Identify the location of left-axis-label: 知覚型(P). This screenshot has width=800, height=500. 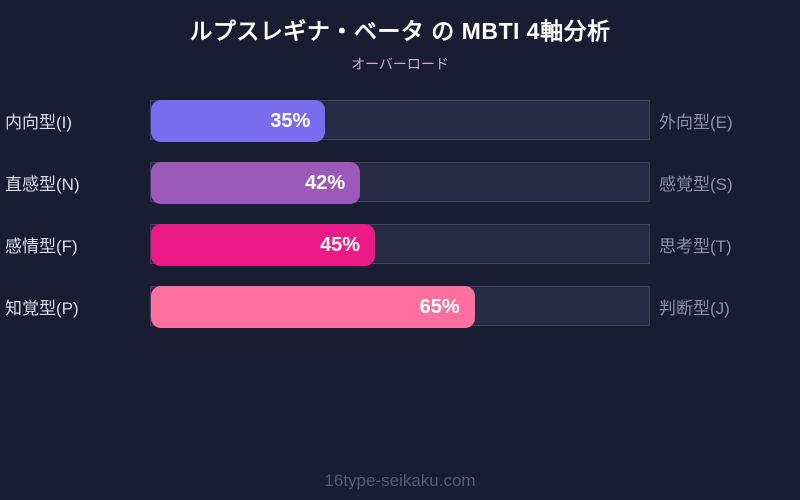
(42, 308).